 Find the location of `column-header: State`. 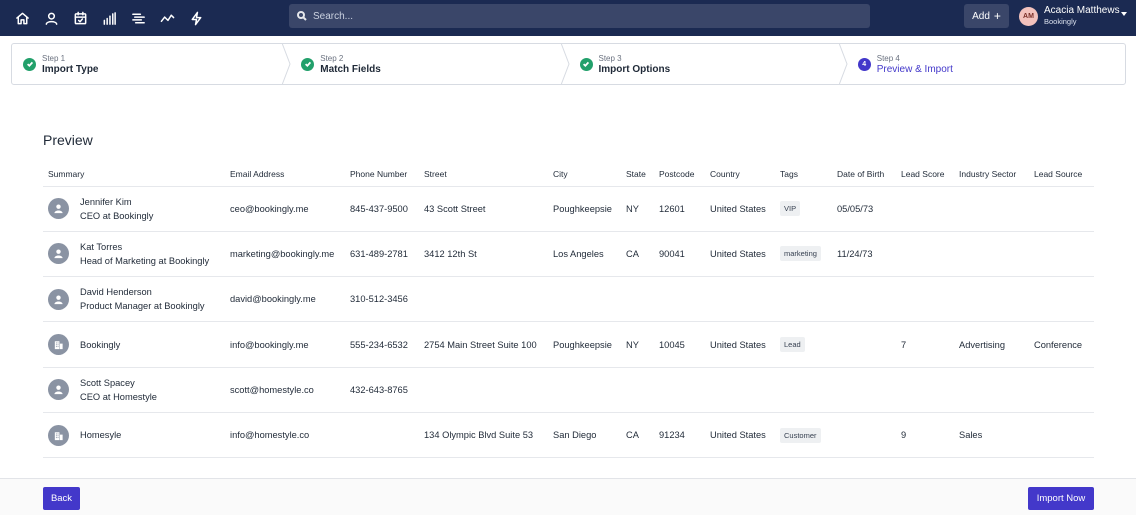

column-header: State is located at coordinates (636, 173).